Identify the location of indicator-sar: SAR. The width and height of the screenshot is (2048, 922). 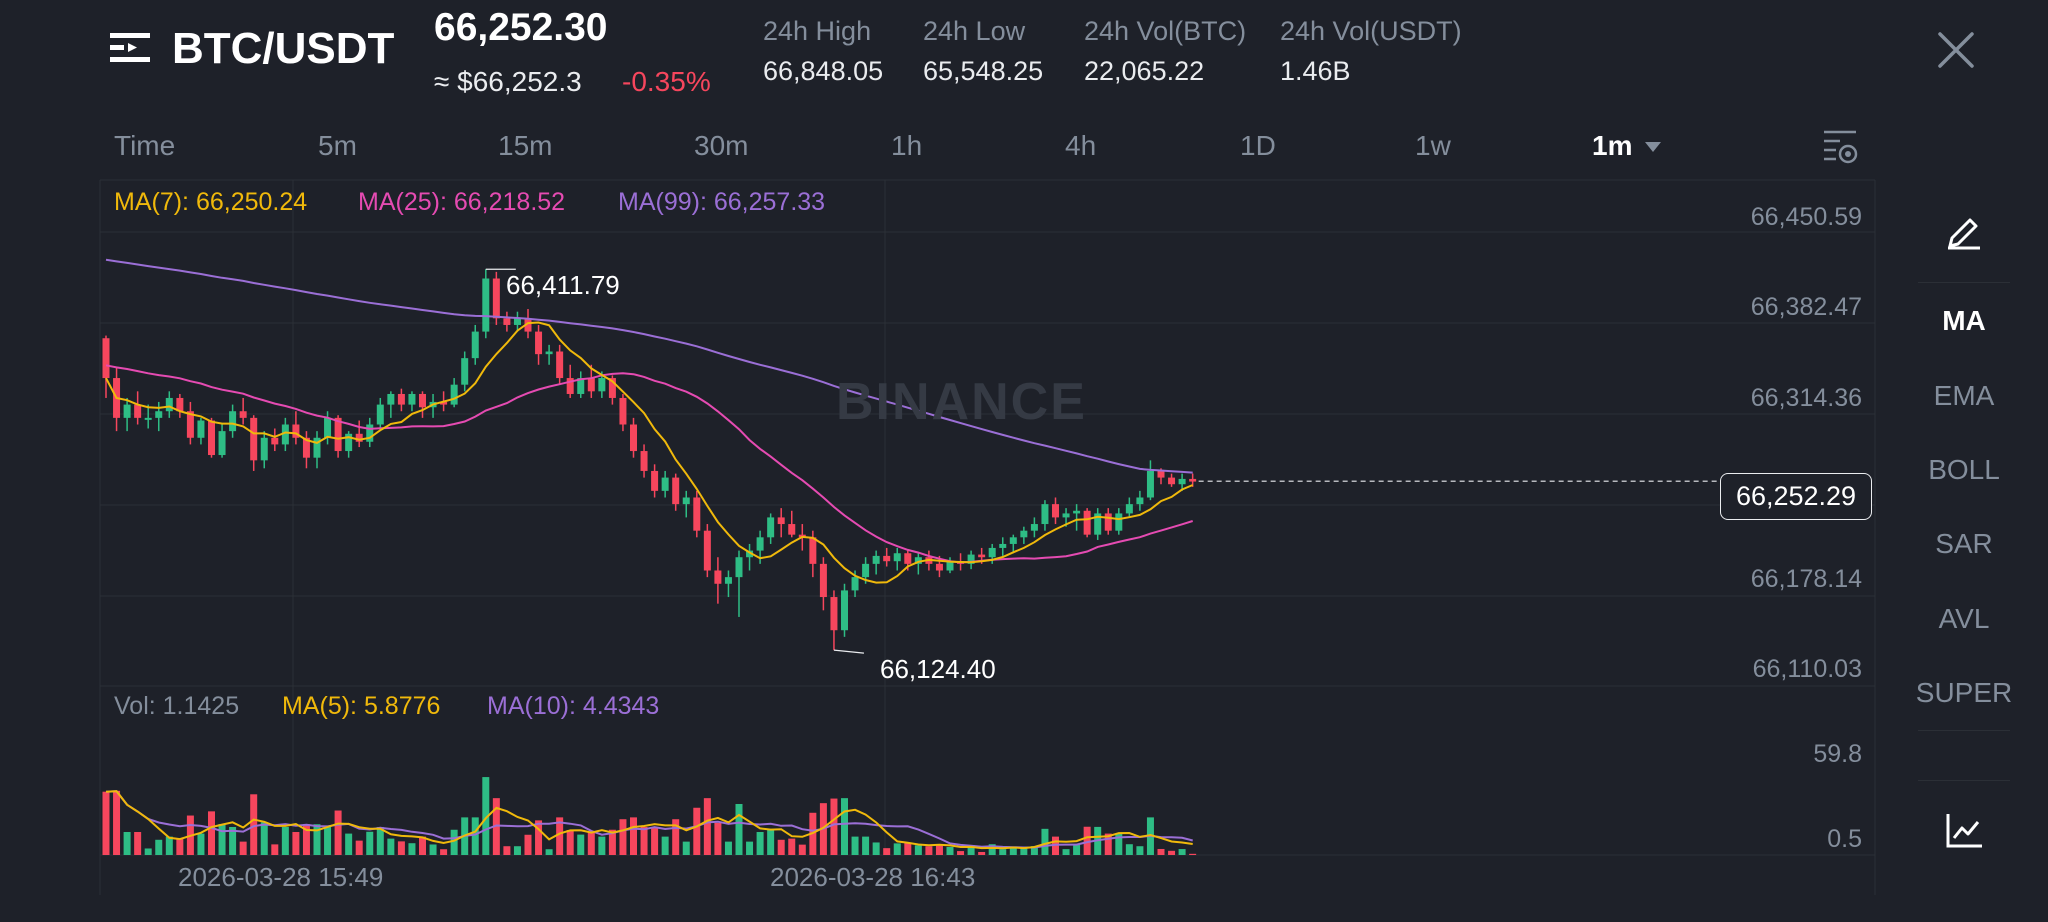
(1964, 543).